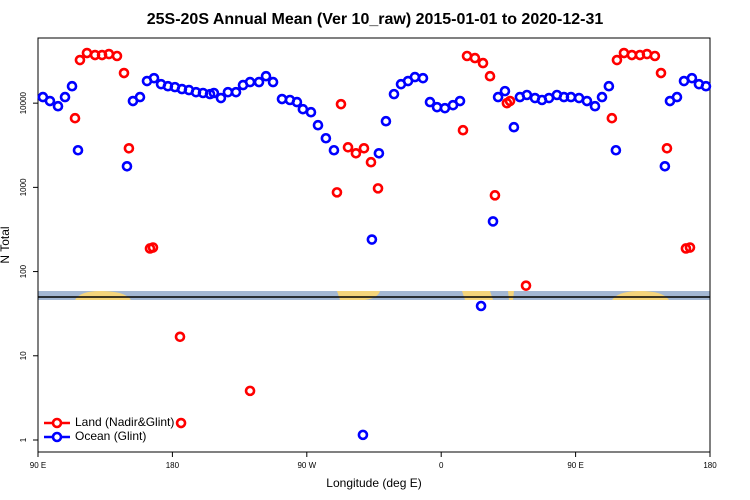 The height and width of the screenshot is (500, 750). I want to click on y-axis-label: N Total, so click(6, 244).